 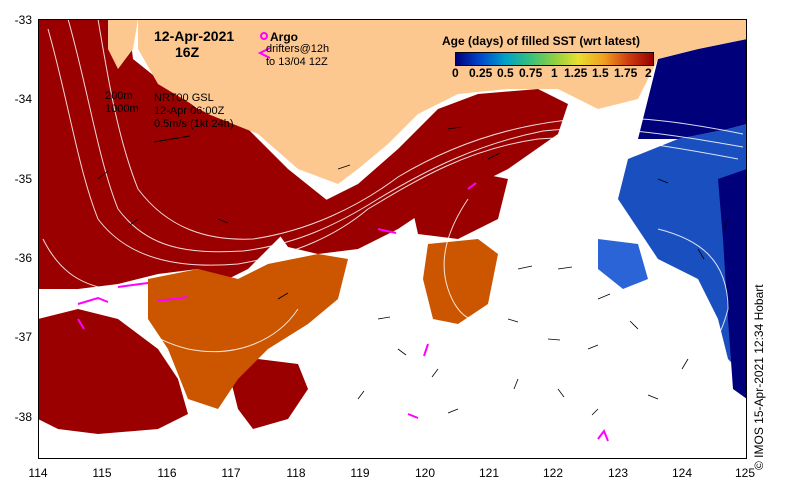 I want to click on x-tick-label: 125, so click(x=745, y=473).